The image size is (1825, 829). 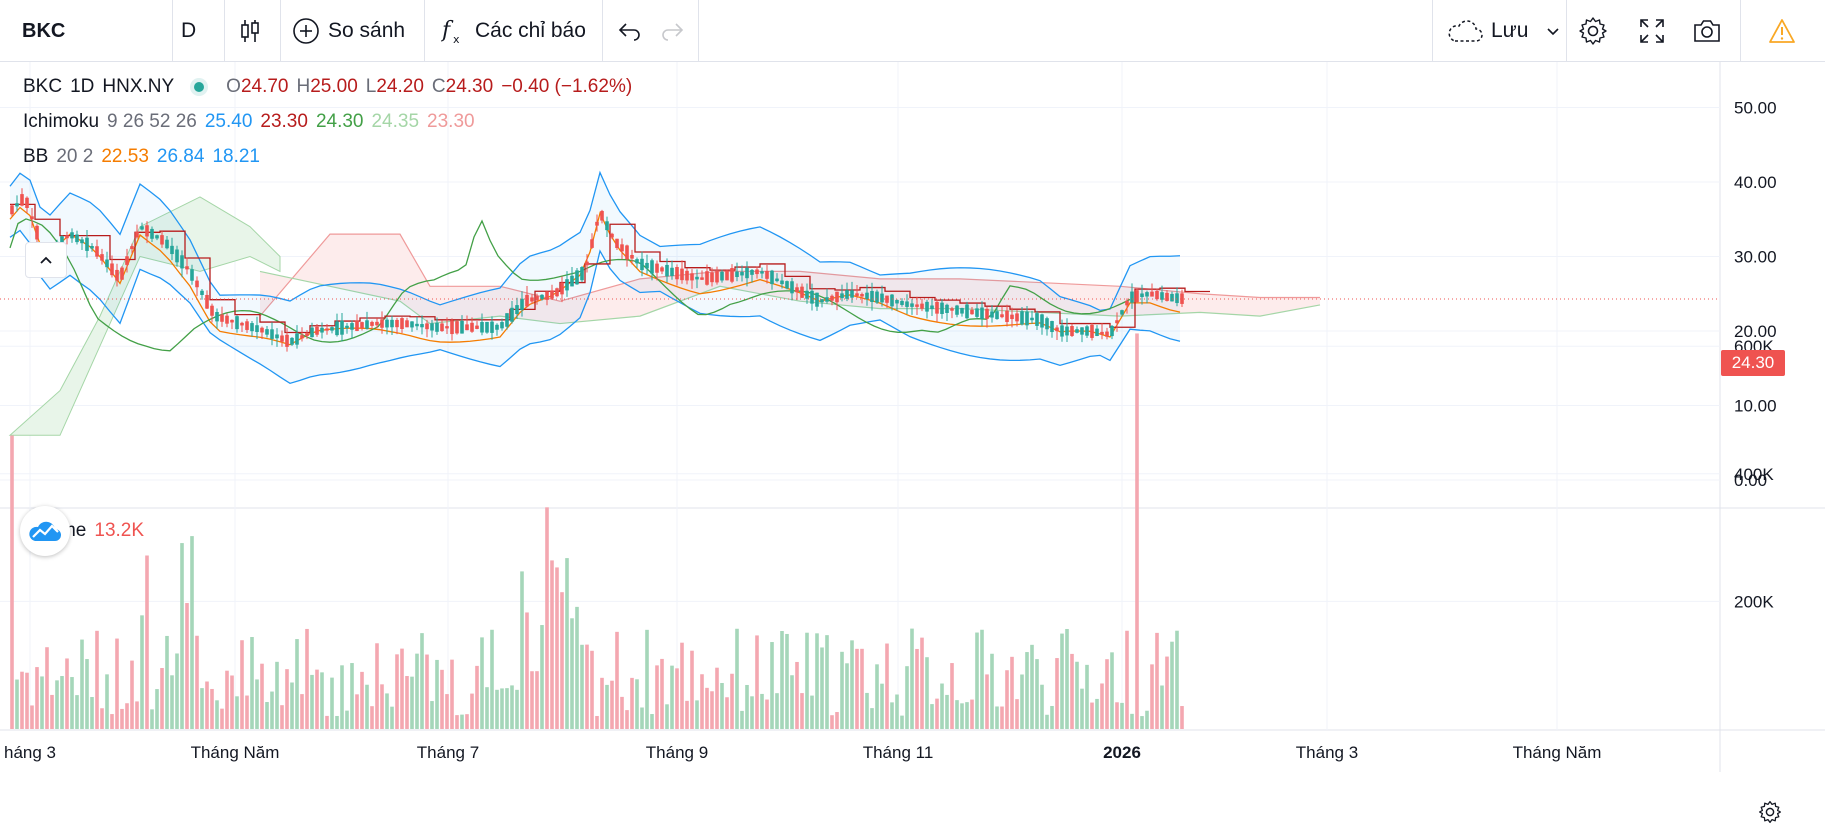 What do you see at coordinates (250, 31) in the screenshot?
I see `chart-type-button` at bounding box center [250, 31].